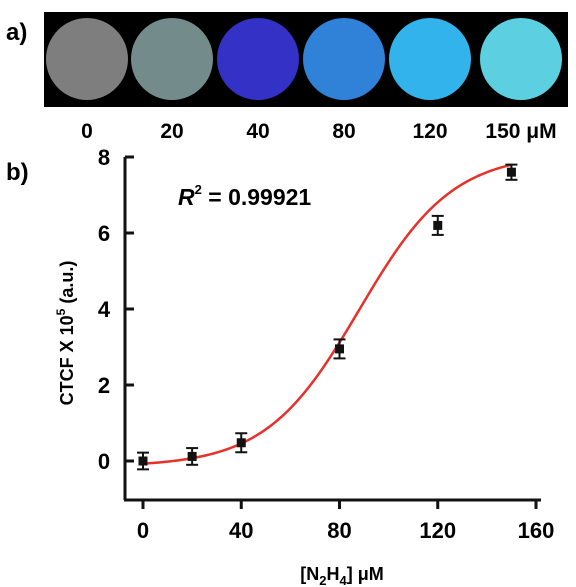 The image size is (576, 587). What do you see at coordinates (339, 530) in the screenshot?
I see `x-tick-label-2: 80` at bounding box center [339, 530].